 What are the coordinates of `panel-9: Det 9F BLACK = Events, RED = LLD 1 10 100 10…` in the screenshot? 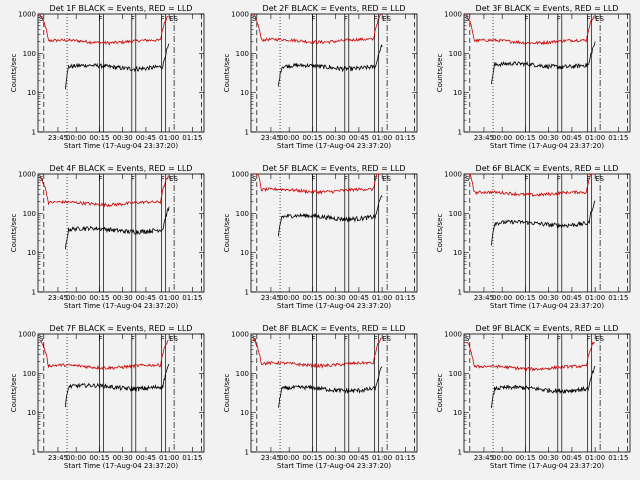 It's located at (533, 397).